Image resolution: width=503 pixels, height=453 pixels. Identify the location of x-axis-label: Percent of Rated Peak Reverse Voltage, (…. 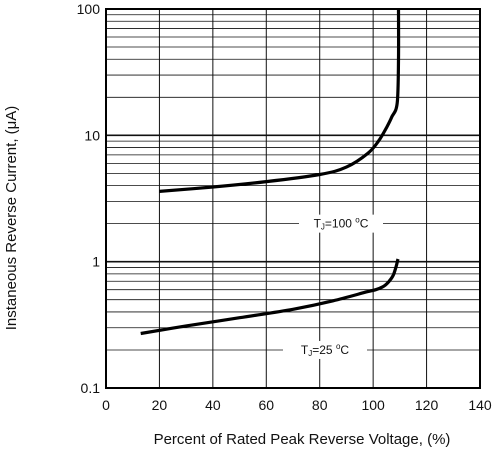
(302, 439).